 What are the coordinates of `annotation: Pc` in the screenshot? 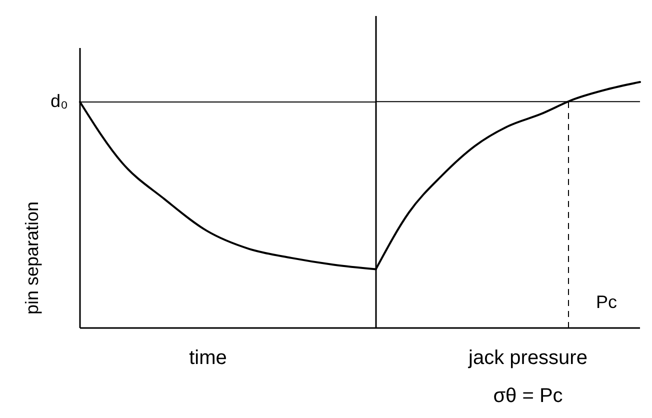 It's located at (607, 302).